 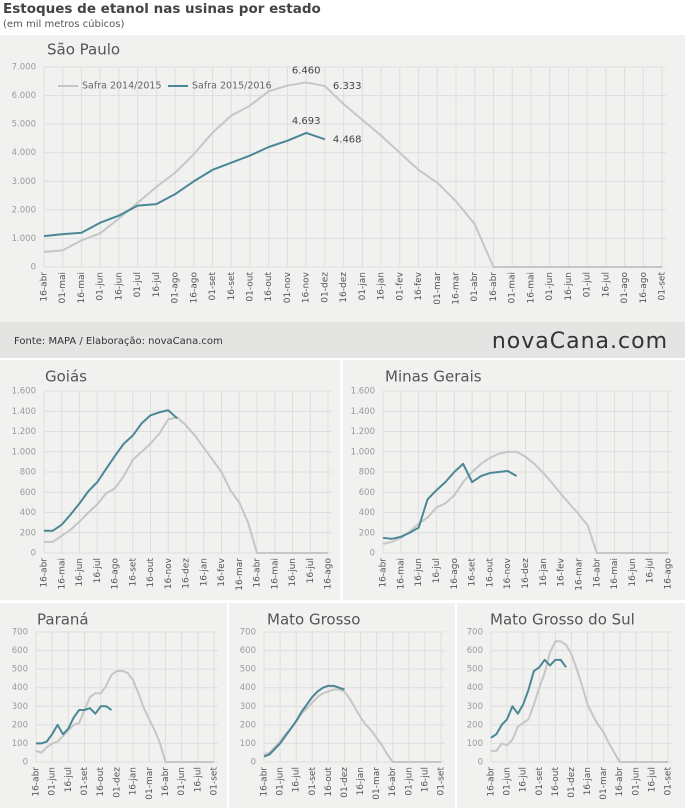 I want to click on panel, so click(x=342, y=705).